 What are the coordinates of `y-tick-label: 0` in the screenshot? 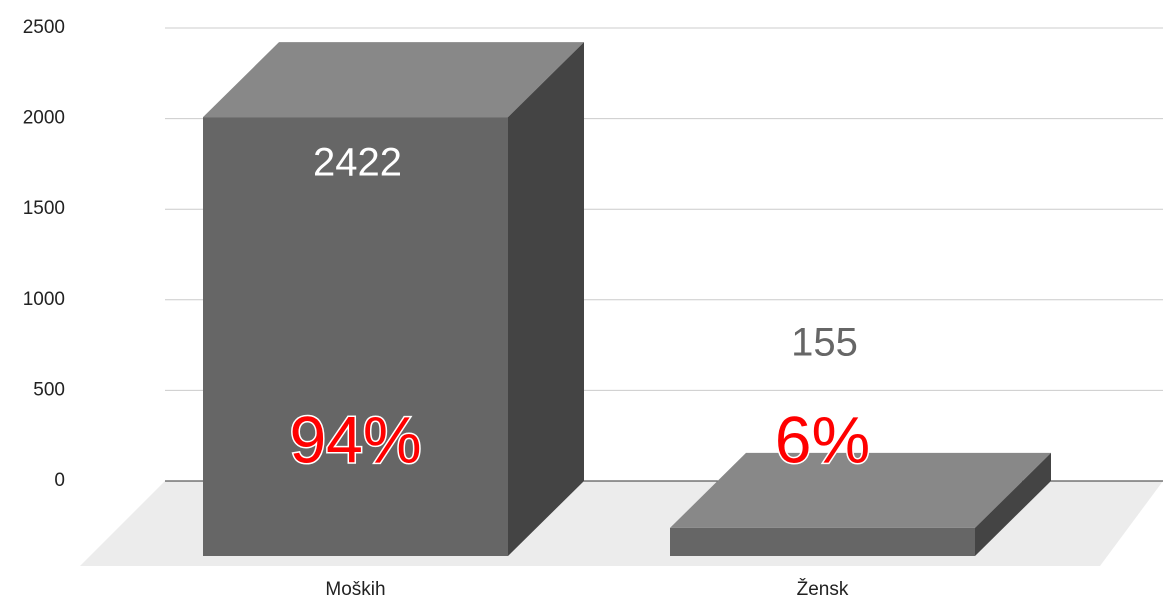 It's located at (59, 480).